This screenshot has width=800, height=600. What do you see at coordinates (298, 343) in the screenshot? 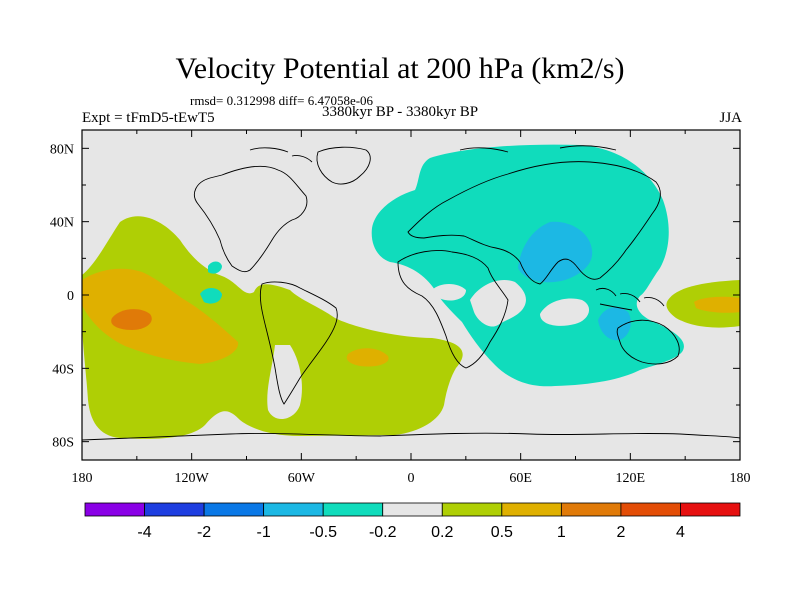
I see `coastline-south-america` at bounding box center [298, 343].